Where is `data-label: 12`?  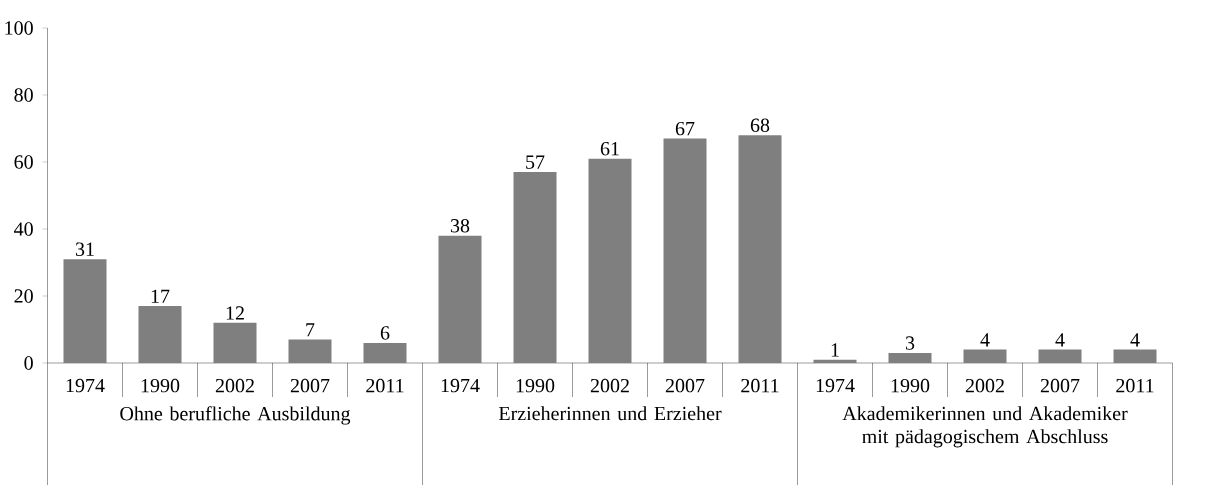 data-label: 12 is located at coordinates (235, 313).